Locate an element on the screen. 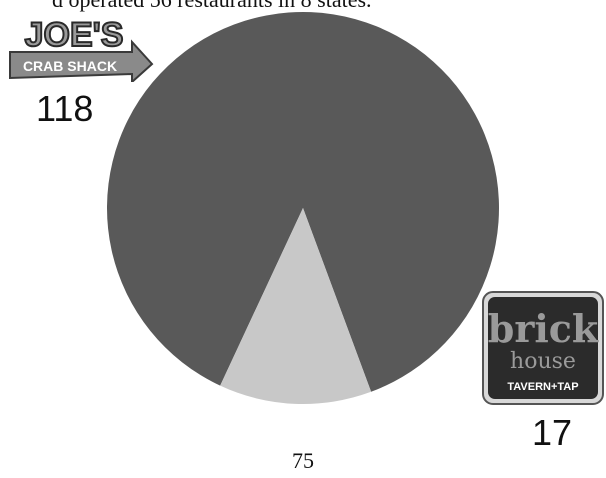 The width and height of the screenshot is (606, 478). joes-value-label: 118 is located at coordinates (65, 108).